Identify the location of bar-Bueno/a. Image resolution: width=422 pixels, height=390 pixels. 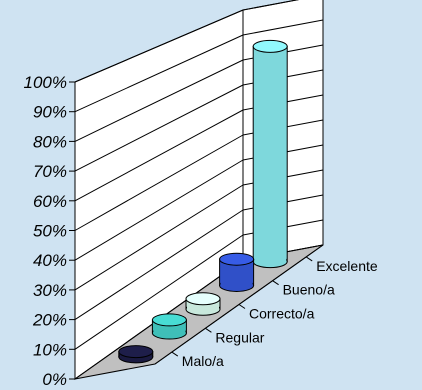
(237, 272).